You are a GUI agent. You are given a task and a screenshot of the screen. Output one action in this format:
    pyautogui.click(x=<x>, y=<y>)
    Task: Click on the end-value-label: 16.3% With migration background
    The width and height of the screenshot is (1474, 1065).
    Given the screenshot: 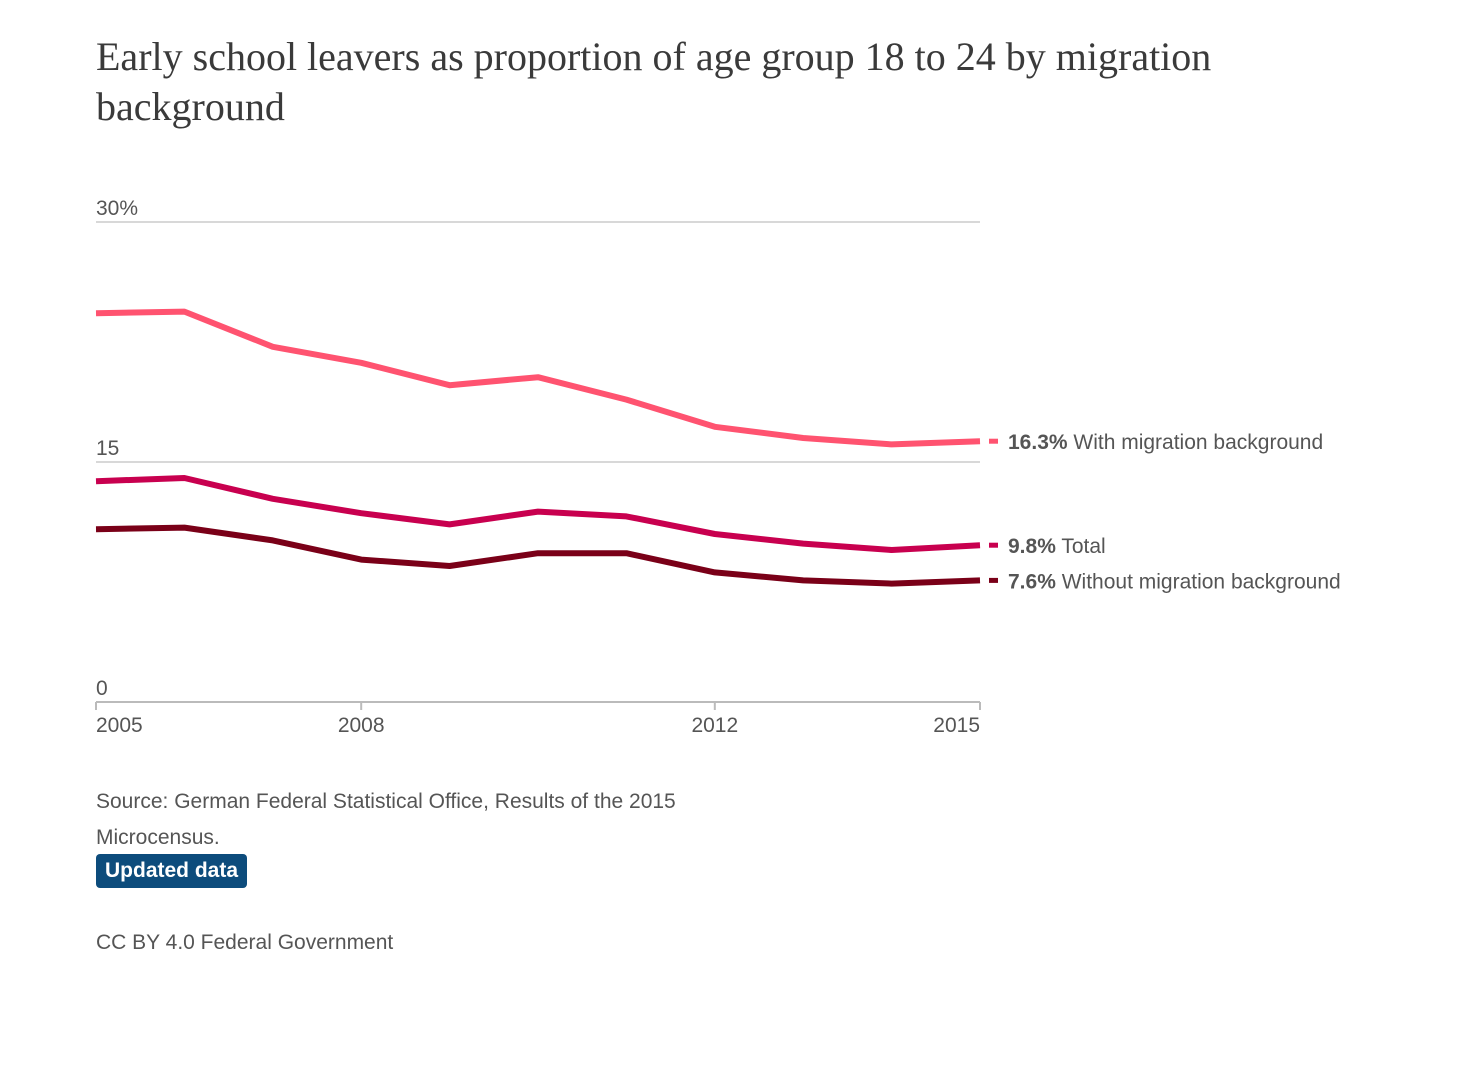 What is the action you would take?
    pyautogui.click(x=1165, y=442)
    